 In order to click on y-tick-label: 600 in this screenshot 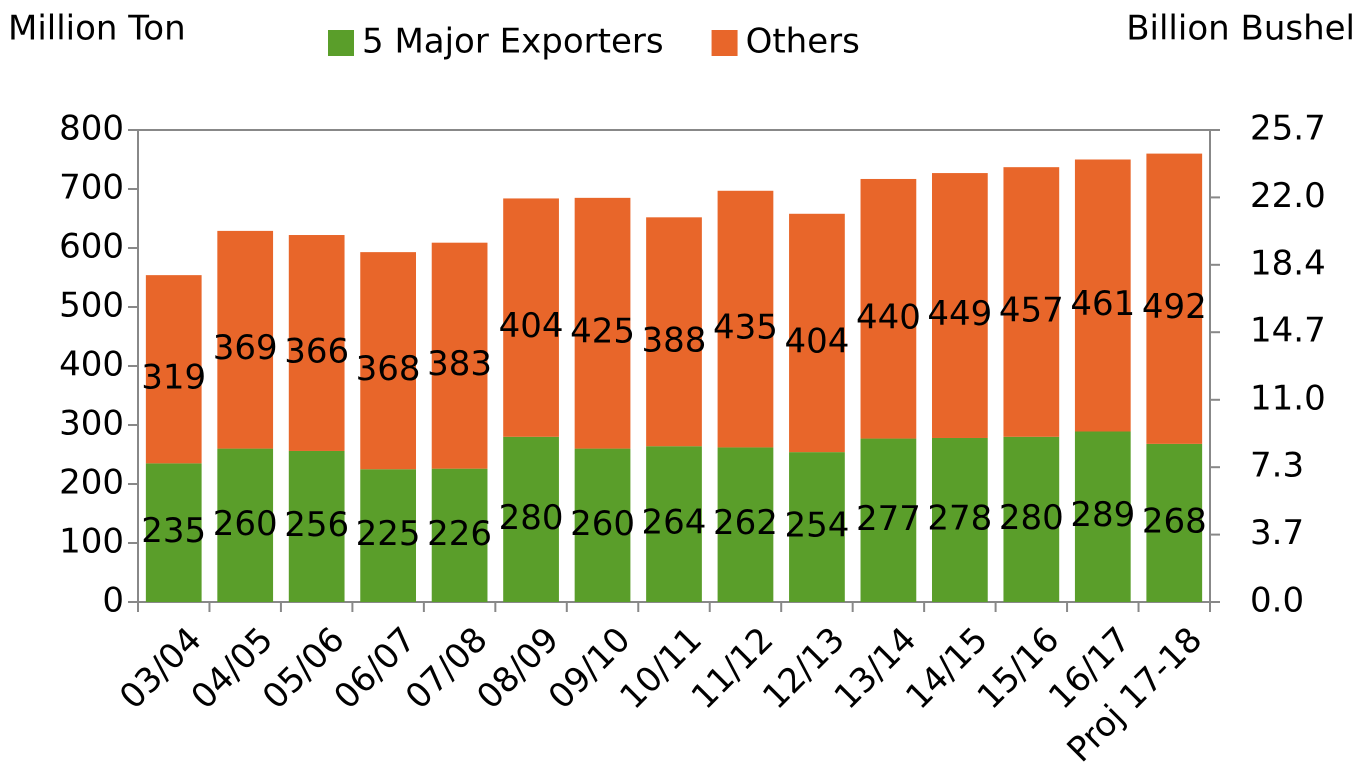, I will do `click(91, 247)`.